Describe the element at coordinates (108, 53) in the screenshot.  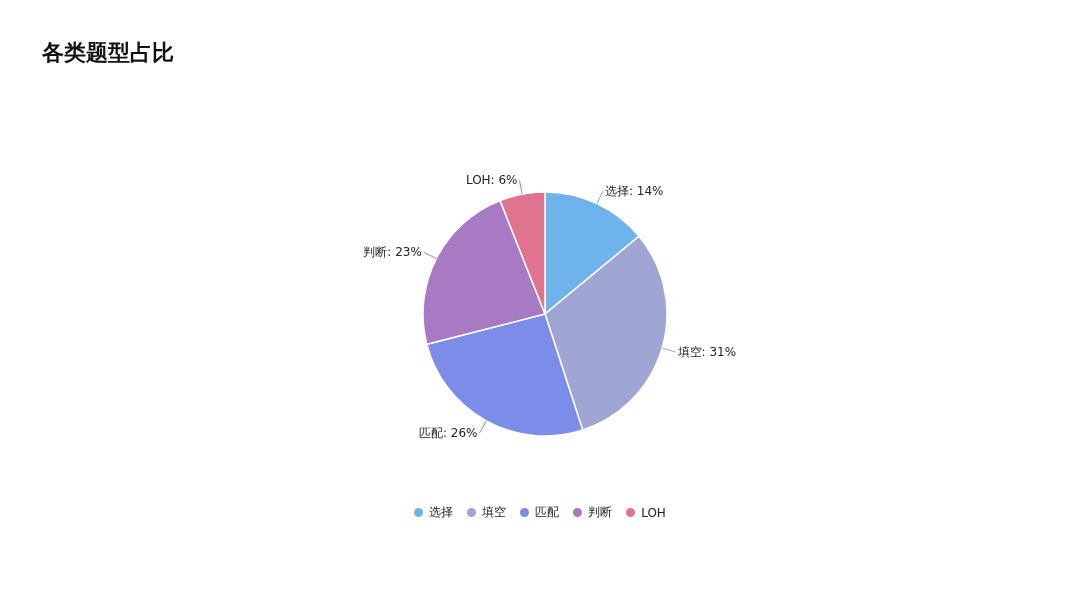
I see `text: 各类题型占比` at that location.